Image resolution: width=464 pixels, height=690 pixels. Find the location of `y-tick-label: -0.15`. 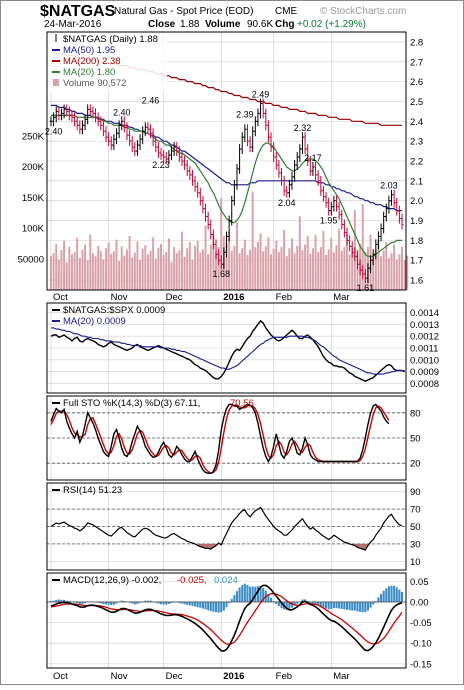

y-tick-label: -0.15 is located at coordinates (421, 664).